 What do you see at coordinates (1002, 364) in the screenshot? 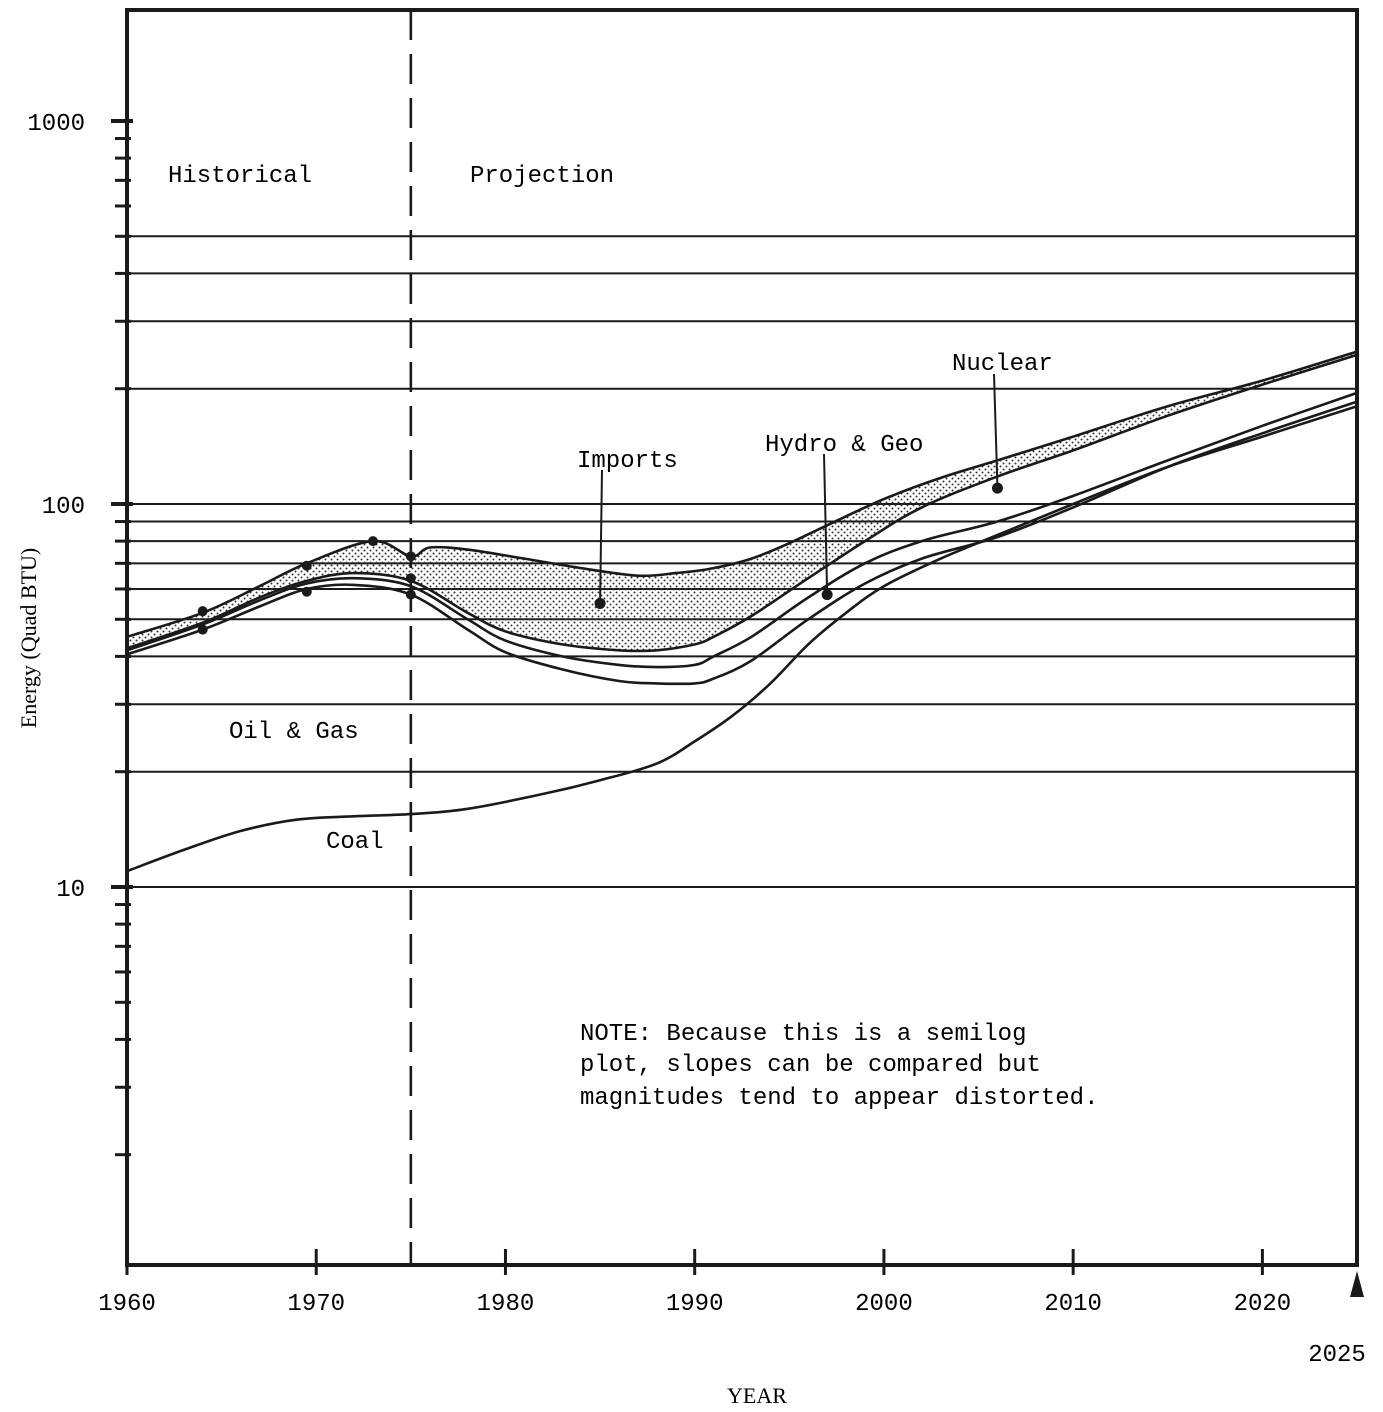
I see `nuclear-annotation: Nuclear` at bounding box center [1002, 364].